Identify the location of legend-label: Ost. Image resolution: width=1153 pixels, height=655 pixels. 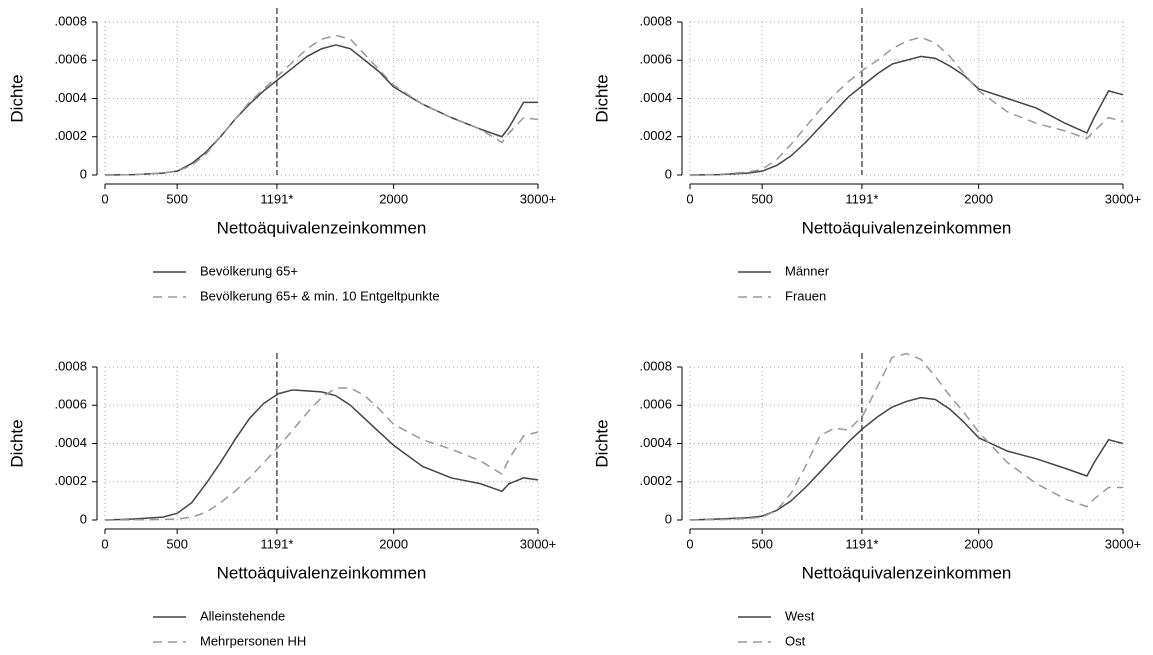
(795, 640).